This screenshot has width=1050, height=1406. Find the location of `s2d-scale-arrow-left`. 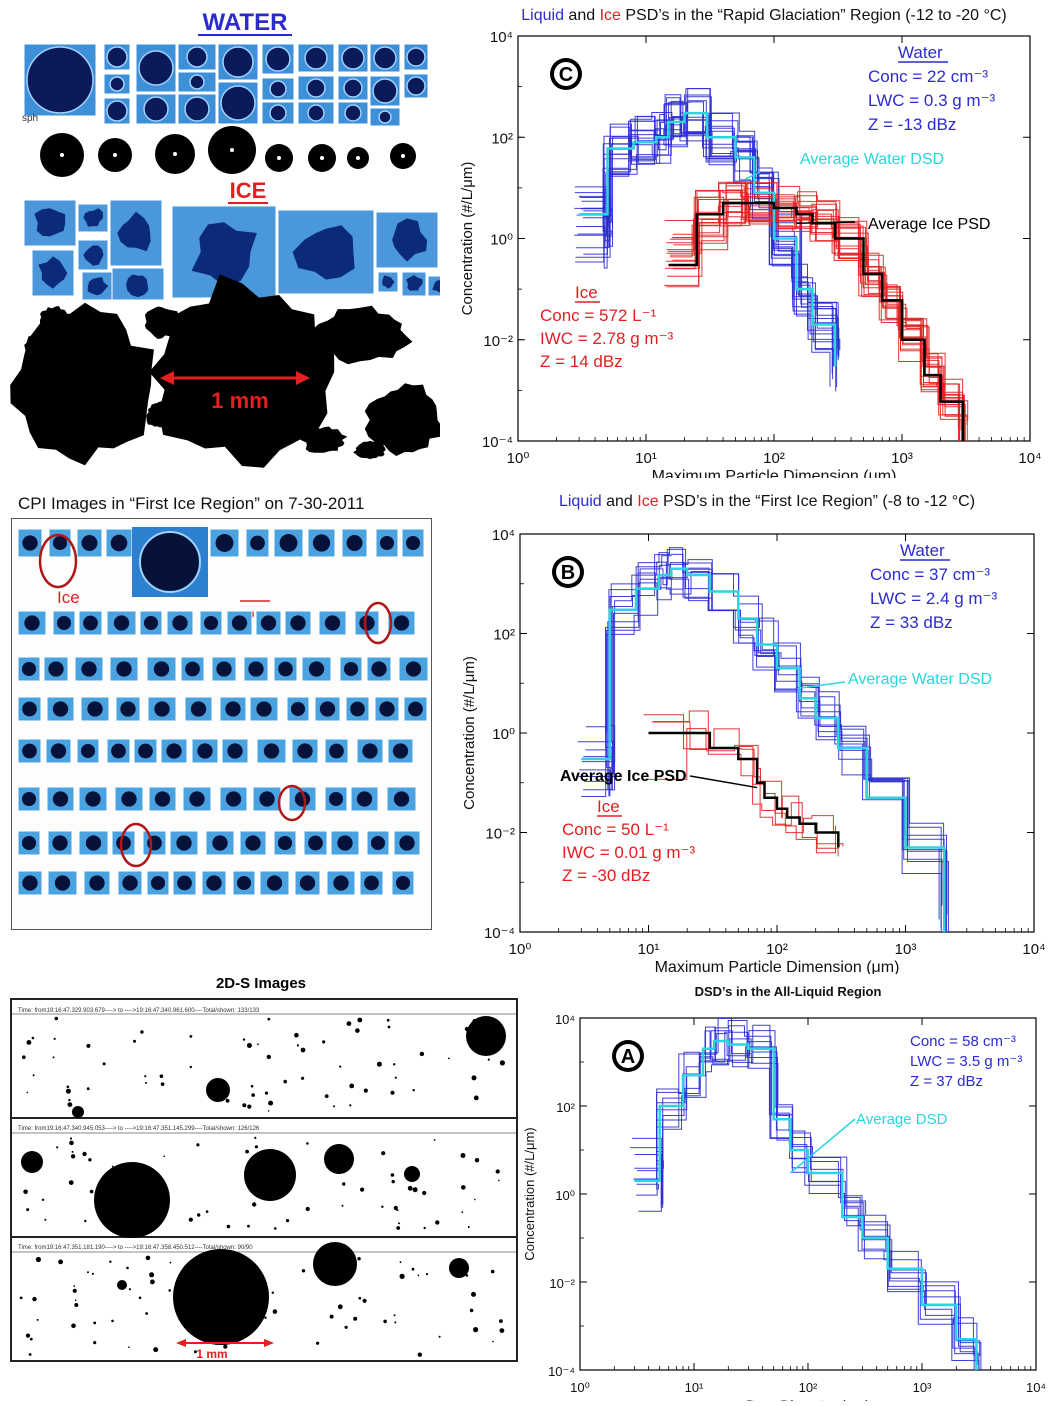

s2d-scale-arrow-left is located at coordinates (181, 1343).